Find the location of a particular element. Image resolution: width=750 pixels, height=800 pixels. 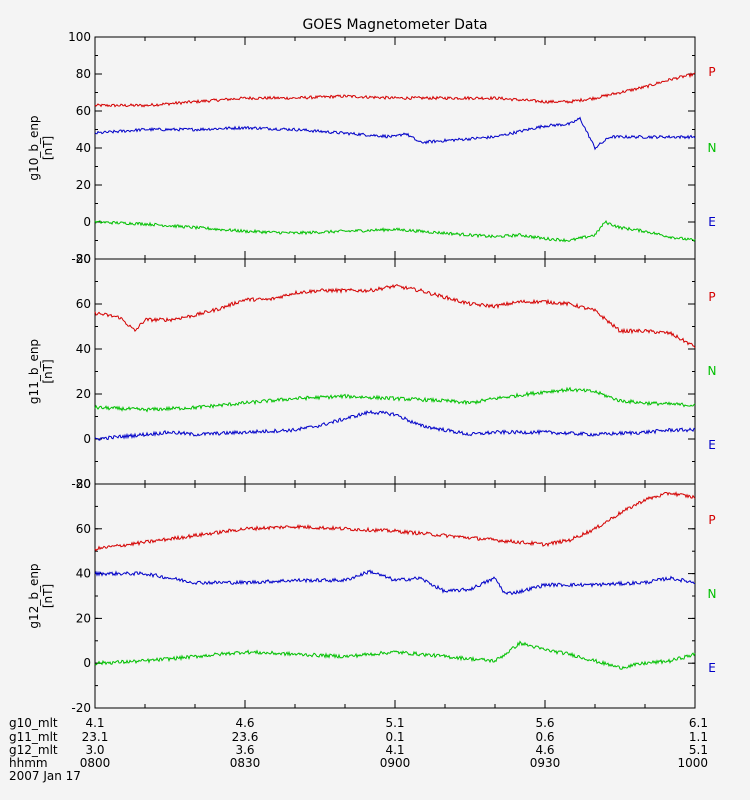

date-label: 2007 Jan 17 is located at coordinates (45, 776).